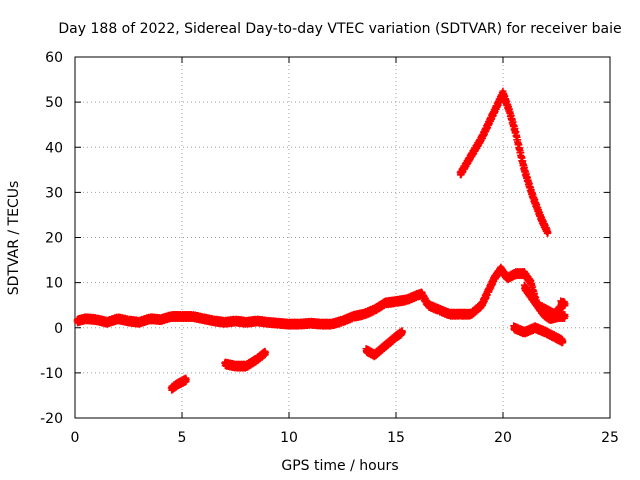 Image resolution: width=640 pixels, height=480 pixels. Describe the element at coordinates (54, 239) in the screenshot. I see `y-tick-label: 20` at that location.